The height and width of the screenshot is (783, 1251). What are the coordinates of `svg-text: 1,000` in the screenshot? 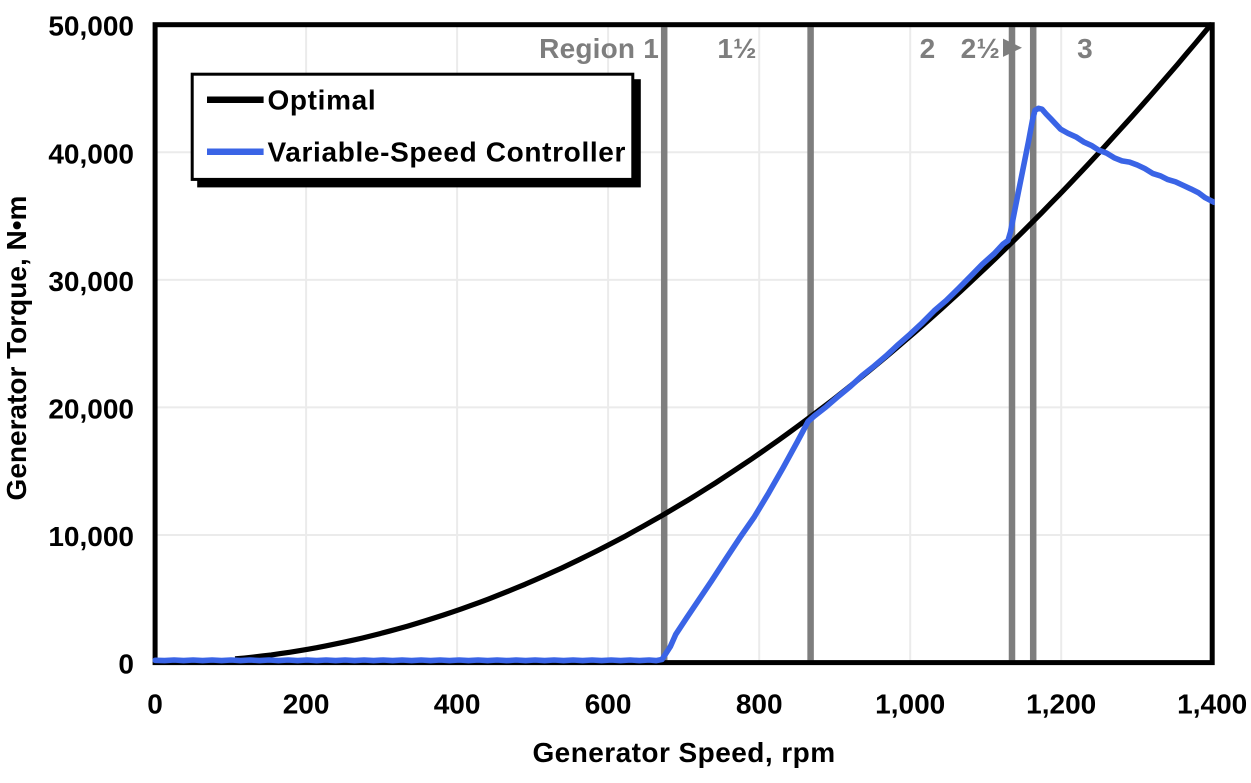 It's located at (910, 704).